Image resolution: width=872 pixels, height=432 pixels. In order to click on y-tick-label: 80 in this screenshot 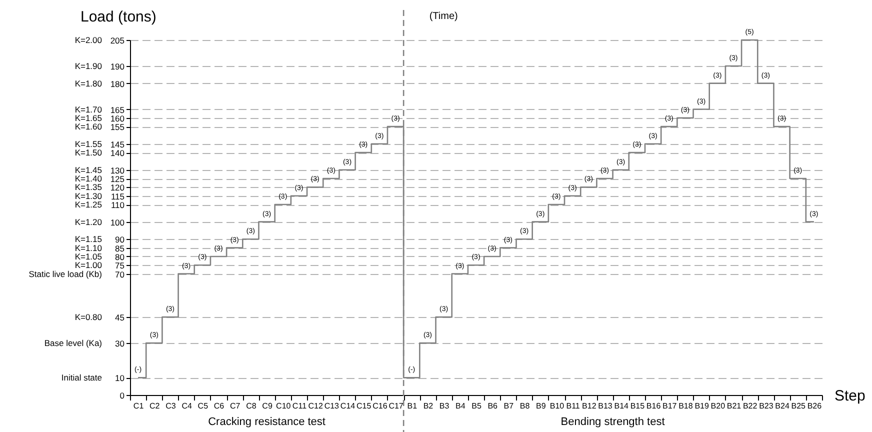, I will do `click(120, 257)`.